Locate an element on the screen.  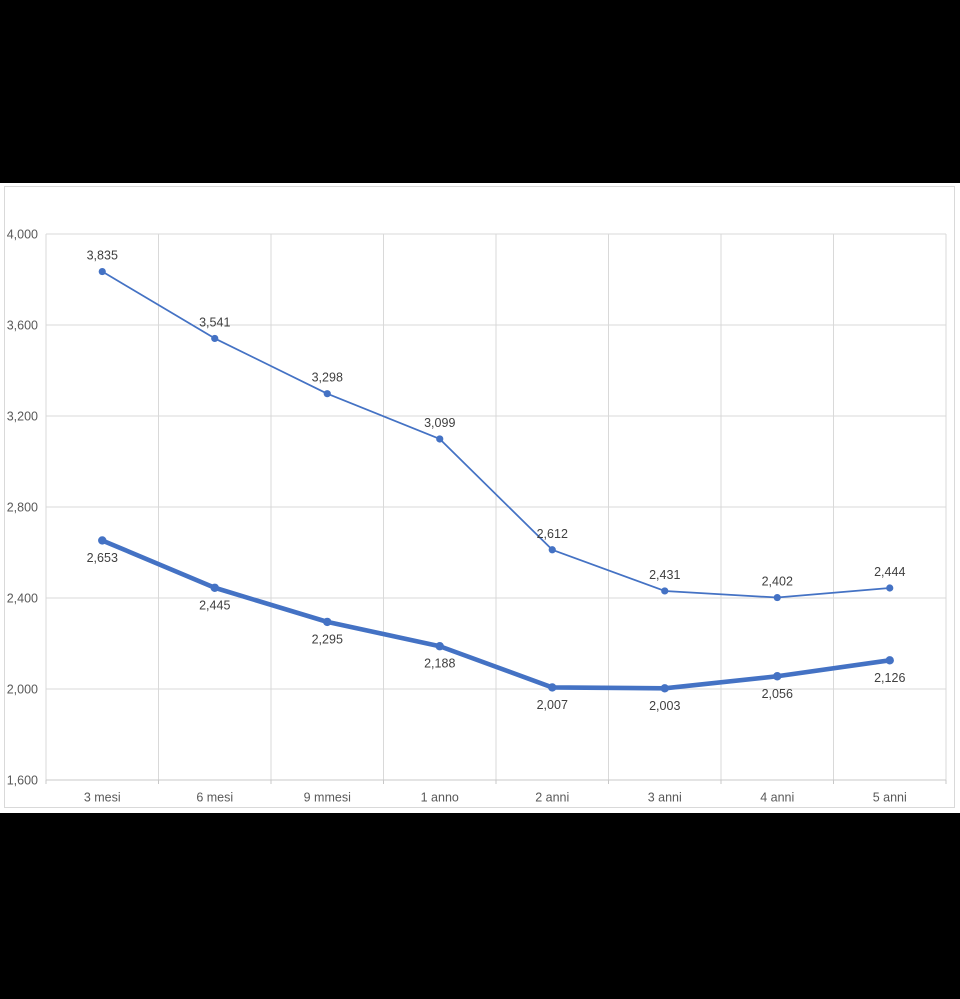
x-axis-category-label: 9 mmesi is located at coordinates (327, 798).